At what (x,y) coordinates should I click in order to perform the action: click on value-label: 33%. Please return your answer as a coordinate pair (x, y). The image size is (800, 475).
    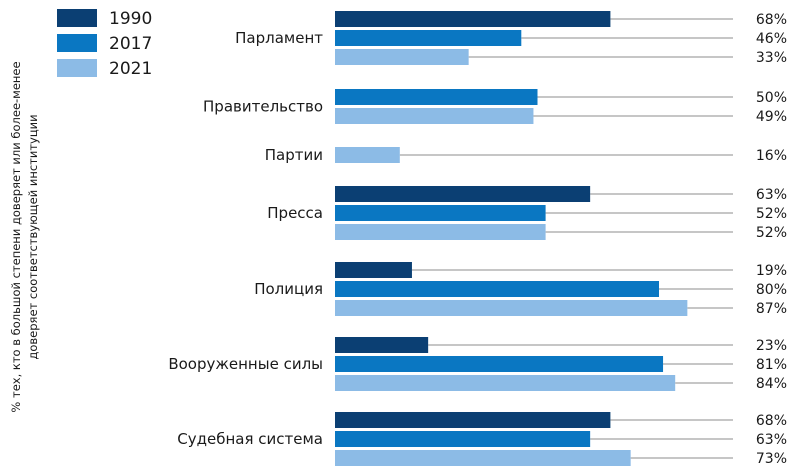
    Looking at the image, I should click on (771, 58).